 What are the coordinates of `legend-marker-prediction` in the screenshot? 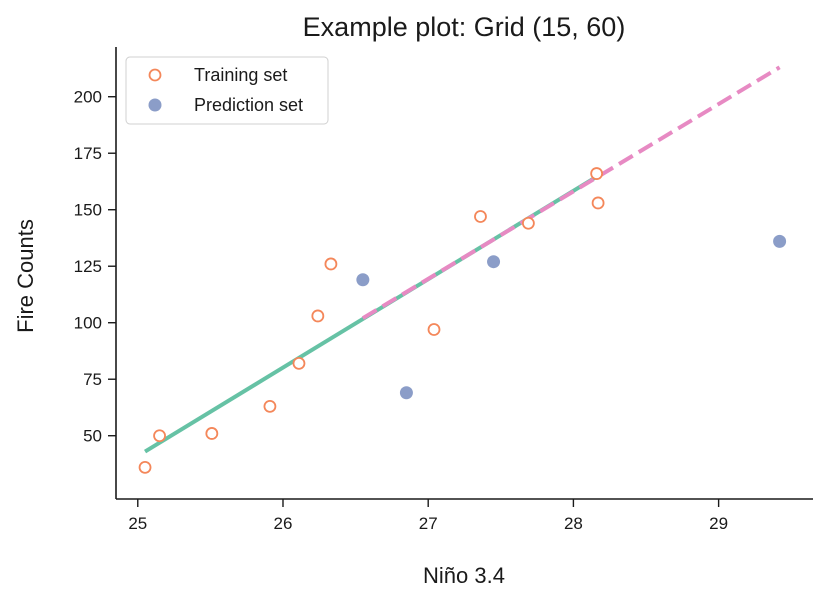 It's located at (155, 105).